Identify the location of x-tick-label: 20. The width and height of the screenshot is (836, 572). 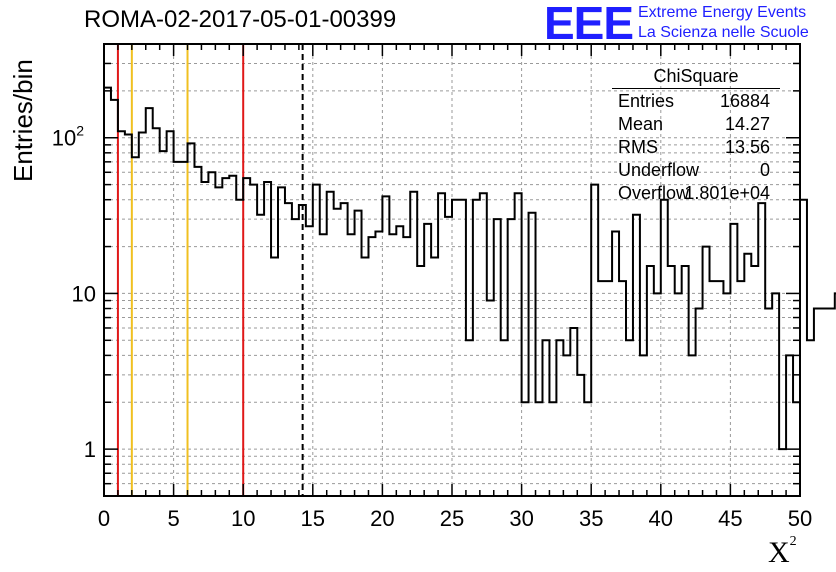
(382, 518).